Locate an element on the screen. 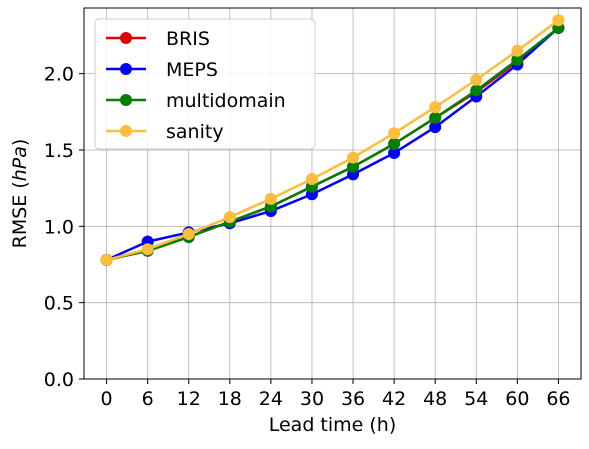 This screenshot has height=449, width=589. y-axis-label: RMSE (hPa) is located at coordinates (20, 194).